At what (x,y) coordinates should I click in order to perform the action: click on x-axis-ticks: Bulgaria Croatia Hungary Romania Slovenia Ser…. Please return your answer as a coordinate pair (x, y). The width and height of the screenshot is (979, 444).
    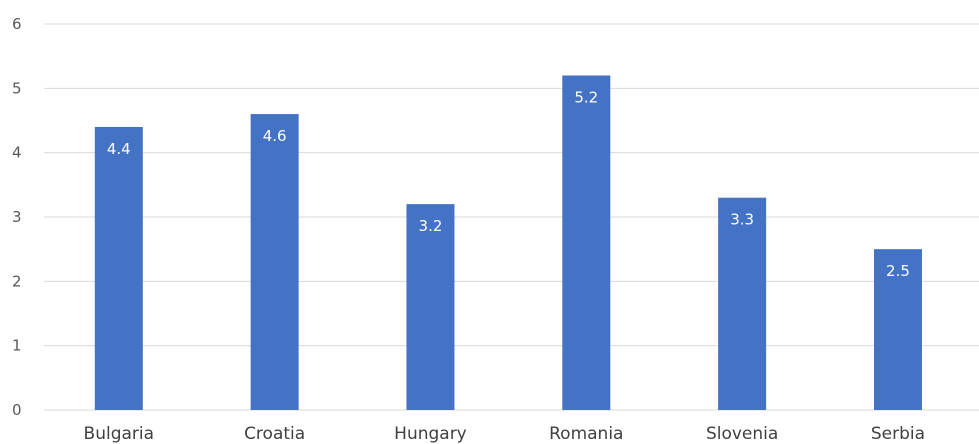
    Looking at the image, I should click on (505, 434).